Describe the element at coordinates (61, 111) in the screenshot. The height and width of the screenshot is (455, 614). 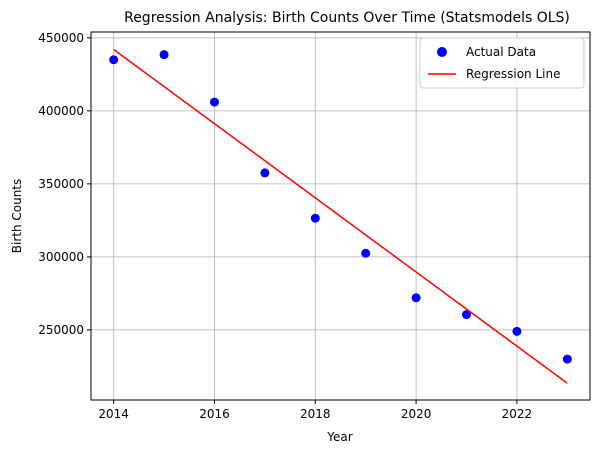
I see `y-tick-label: 400000` at that location.